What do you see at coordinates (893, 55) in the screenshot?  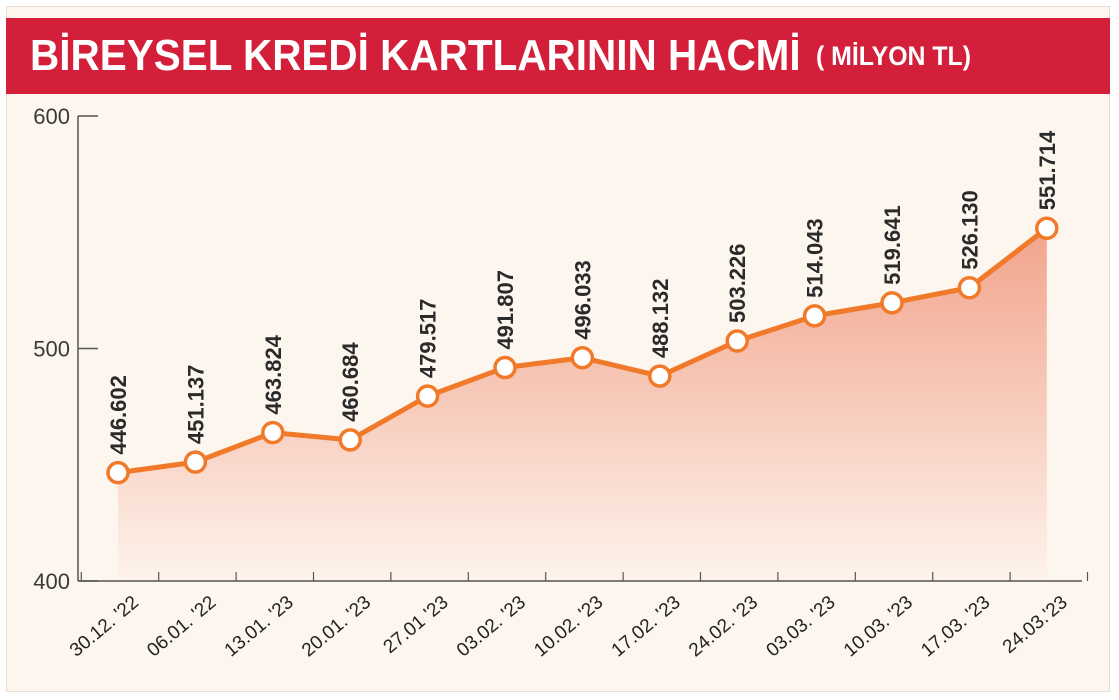 I see `chart-unit-label: ( MİLYON TL)` at bounding box center [893, 55].